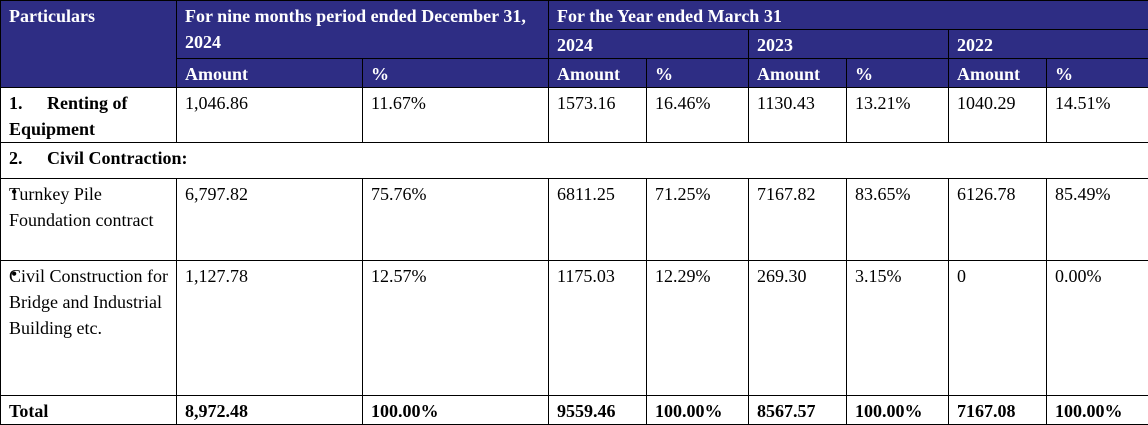  I want to click on header-year-ended: For the Year ended March 31, so click(848, 15).